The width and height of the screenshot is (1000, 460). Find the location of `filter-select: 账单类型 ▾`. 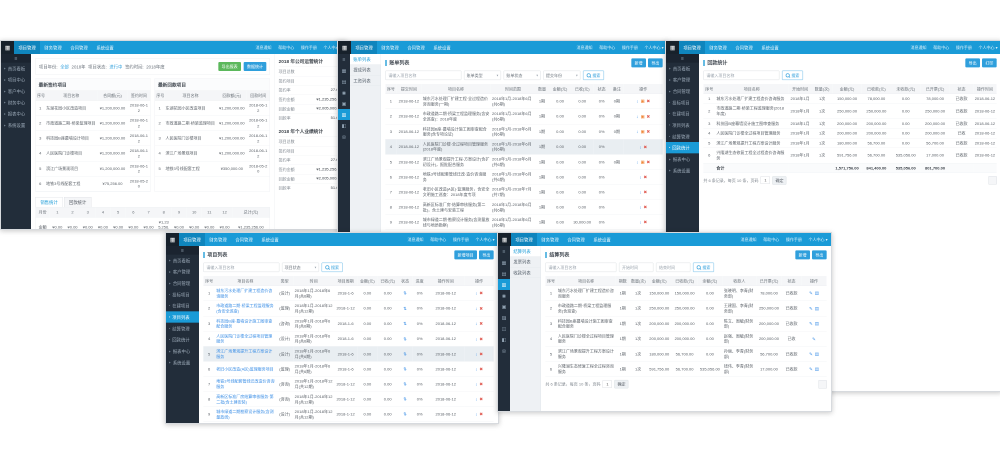

filter-select: 账单类型 ▾ is located at coordinates (482, 75).